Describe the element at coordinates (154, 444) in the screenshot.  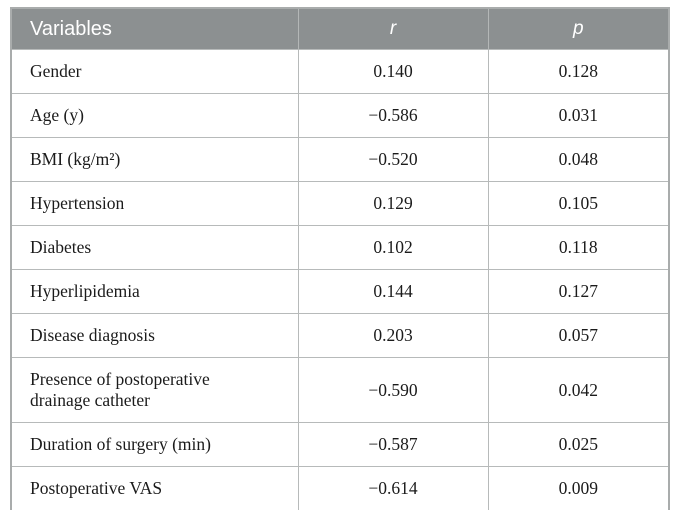
I see `cell-variable: Duration of surgery (min)` at that location.